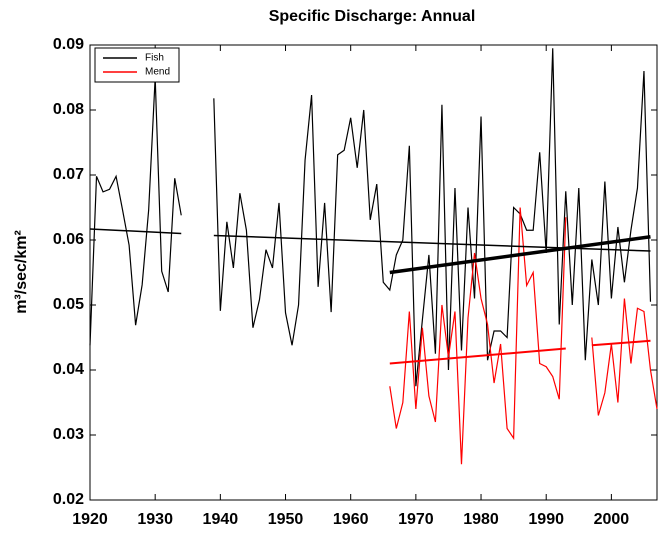 The height and width of the screenshot is (534, 665). I want to click on y-tick-label: 0.06, so click(68, 239).